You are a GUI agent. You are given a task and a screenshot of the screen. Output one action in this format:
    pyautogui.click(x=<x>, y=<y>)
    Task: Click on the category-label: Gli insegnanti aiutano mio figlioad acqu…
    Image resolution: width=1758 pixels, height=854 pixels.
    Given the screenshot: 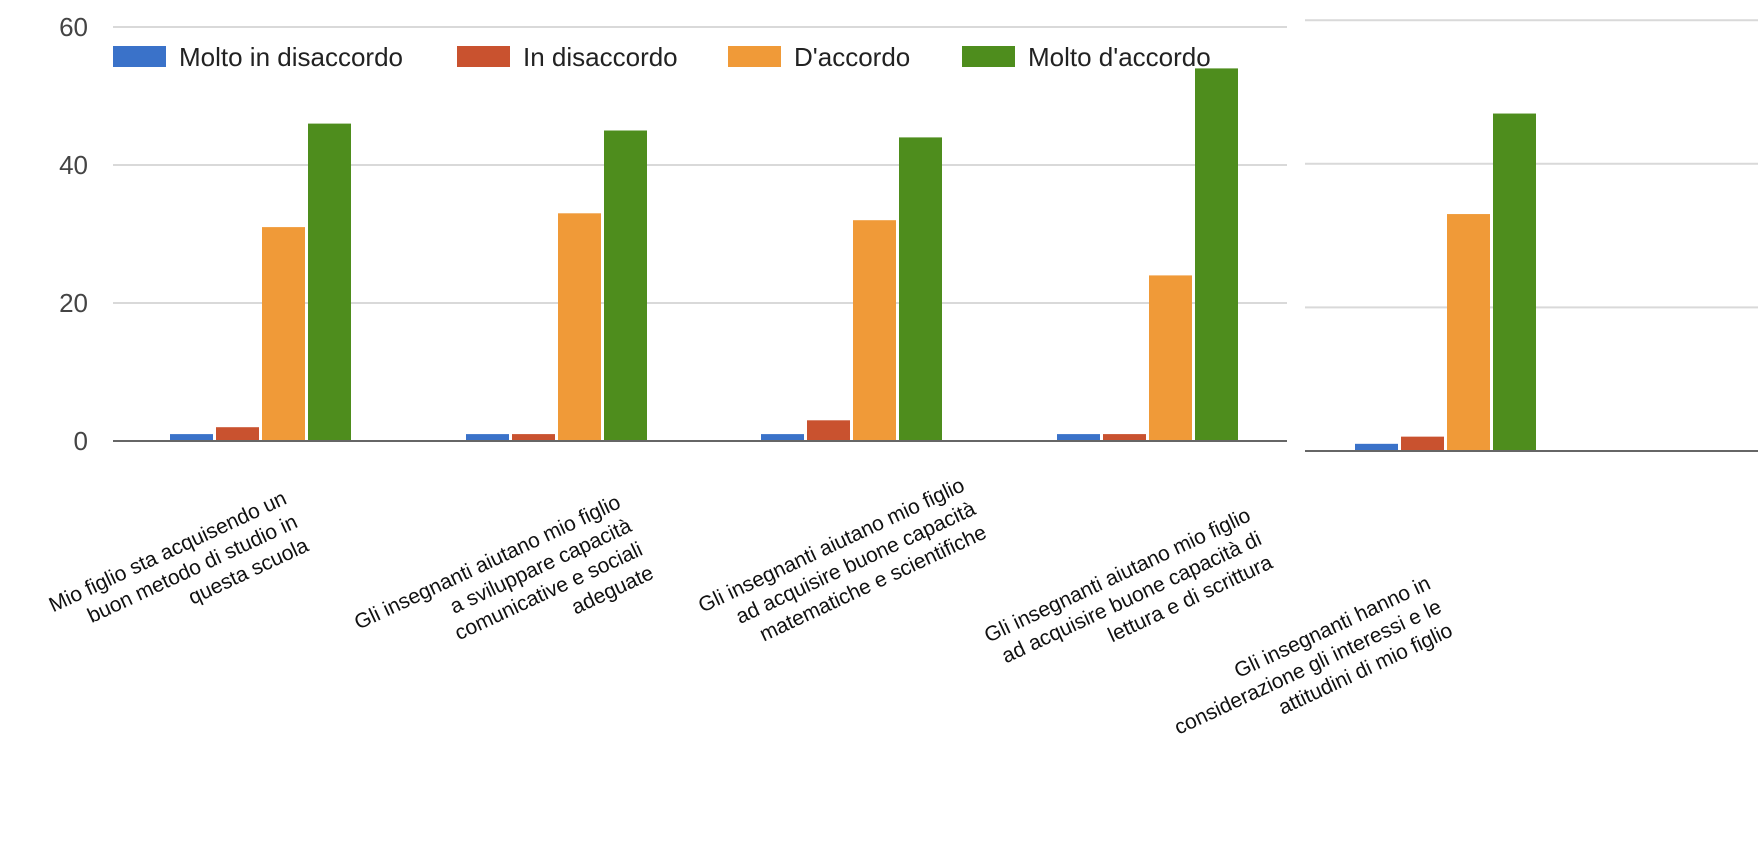 What is the action you would take?
    pyautogui.click(x=842, y=569)
    